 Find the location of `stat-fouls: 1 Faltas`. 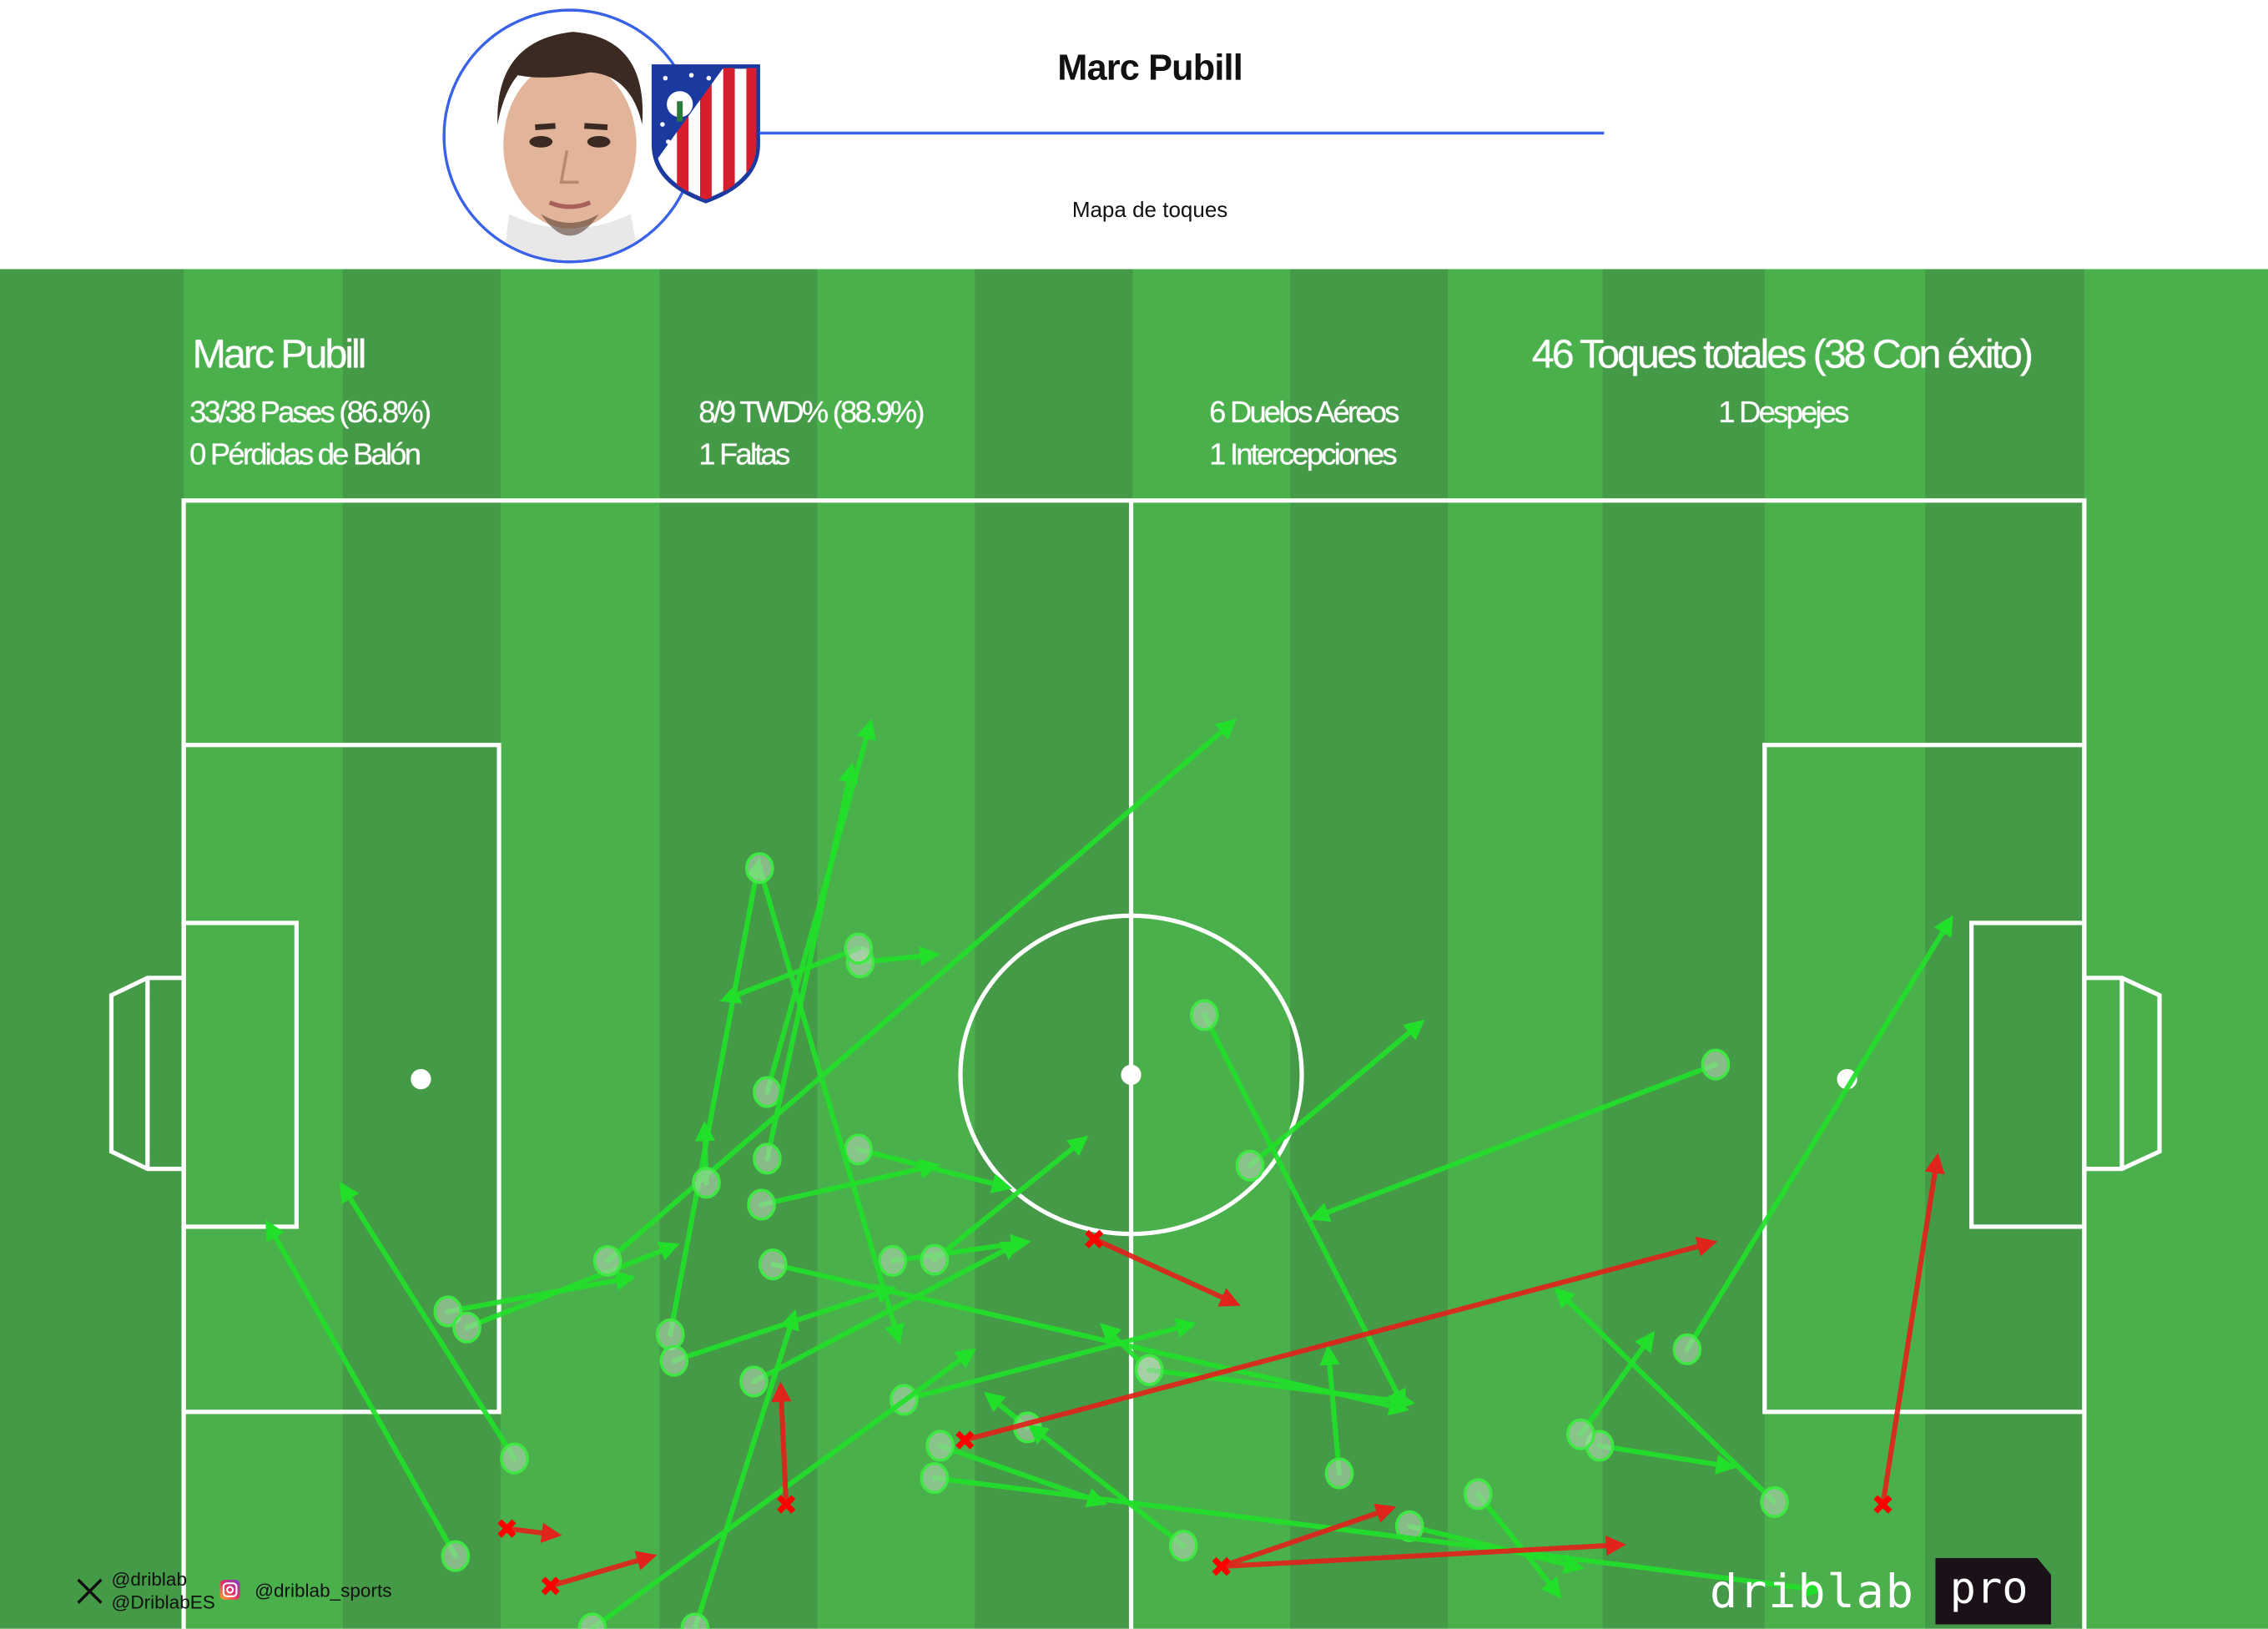

stat-fouls: 1 Faltas is located at coordinates (744, 455).